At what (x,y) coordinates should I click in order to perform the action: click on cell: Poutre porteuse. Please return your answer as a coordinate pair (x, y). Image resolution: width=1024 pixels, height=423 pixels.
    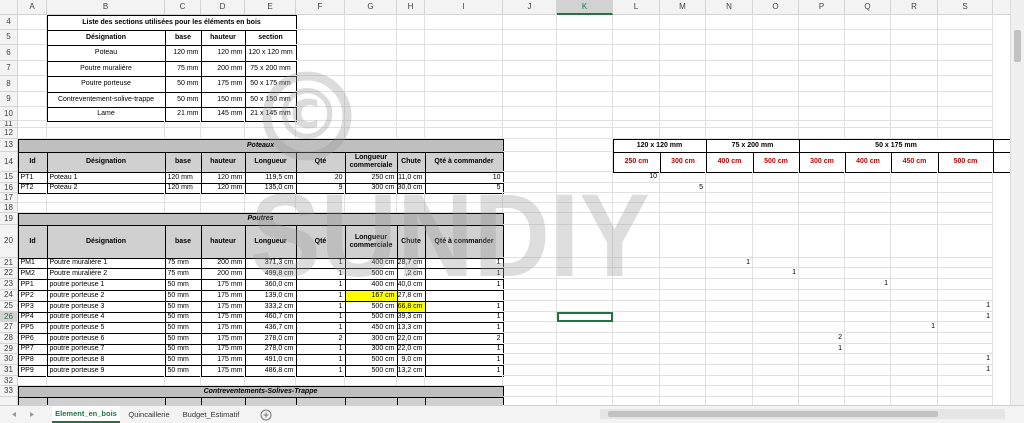
    Looking at the image, I should click on (106, 84).